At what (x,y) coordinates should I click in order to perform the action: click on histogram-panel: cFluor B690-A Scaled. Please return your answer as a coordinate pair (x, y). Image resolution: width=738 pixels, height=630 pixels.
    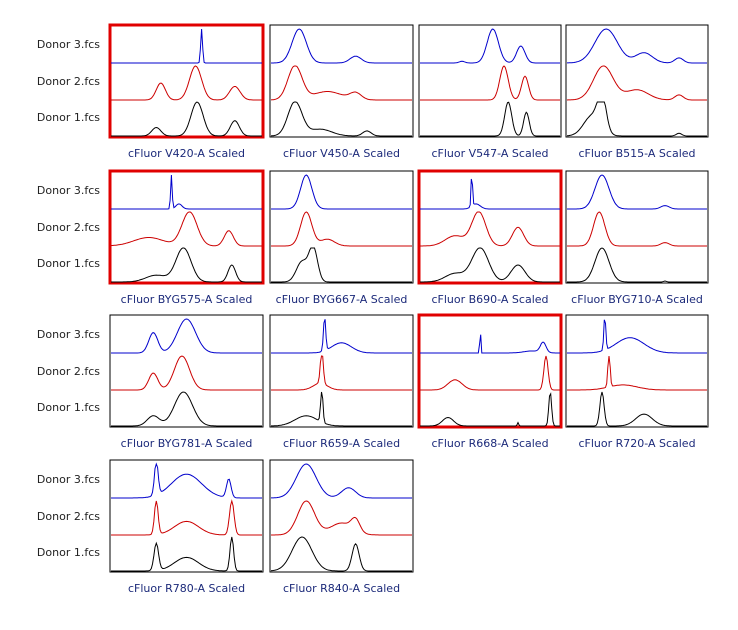
    Looking at the image, I should click on (490, 237).